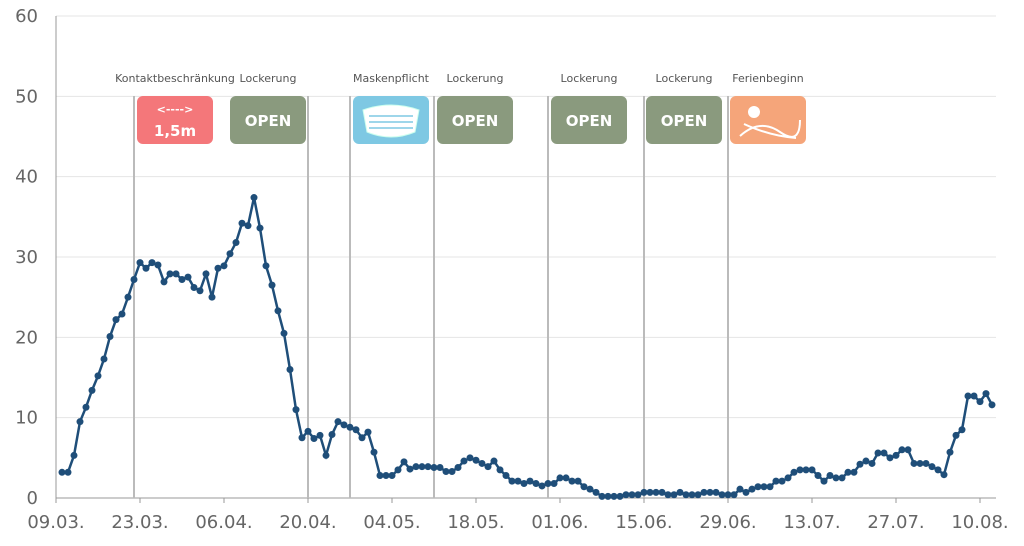 Image resolution: width=1024 pixels, height=546 pixels. Describe the element at coordinates (175, 131) in the screenshot. I see `icon-text: 1,5m` at that location.